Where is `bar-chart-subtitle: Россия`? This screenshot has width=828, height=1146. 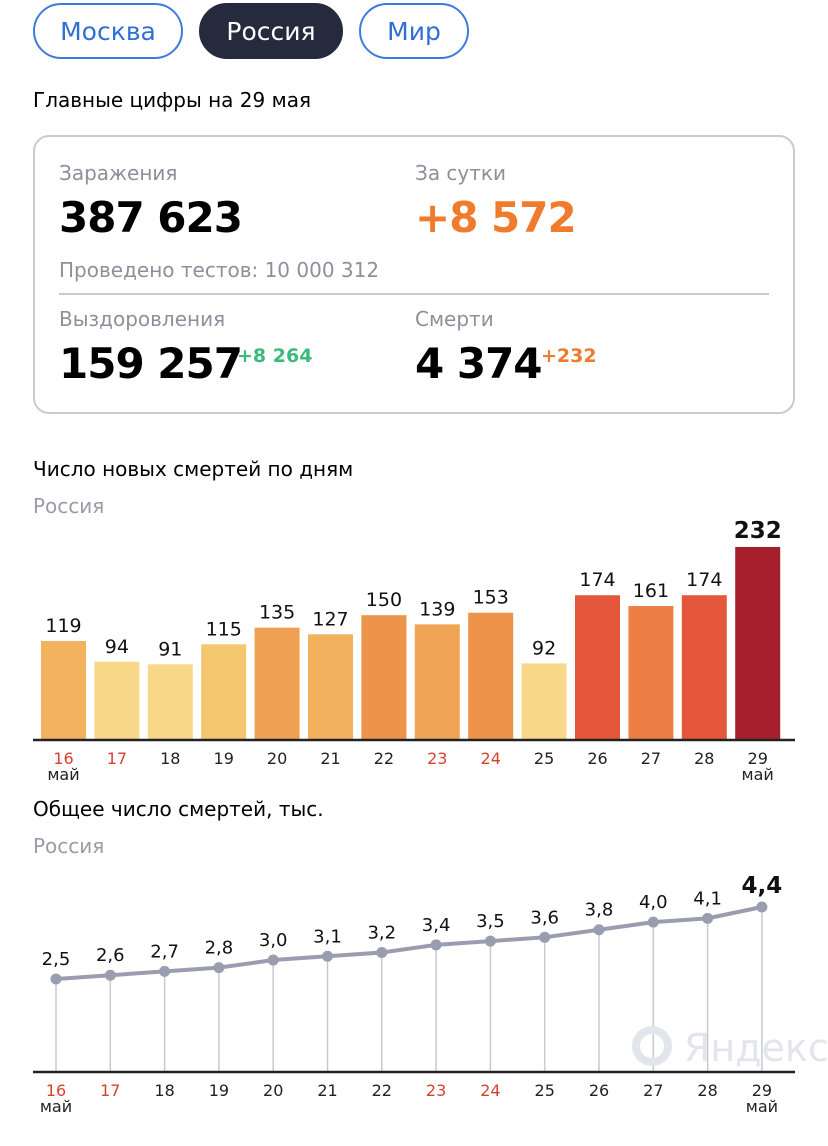
bar-chart-subtitle: Россия is located at coordinates (69, 506).